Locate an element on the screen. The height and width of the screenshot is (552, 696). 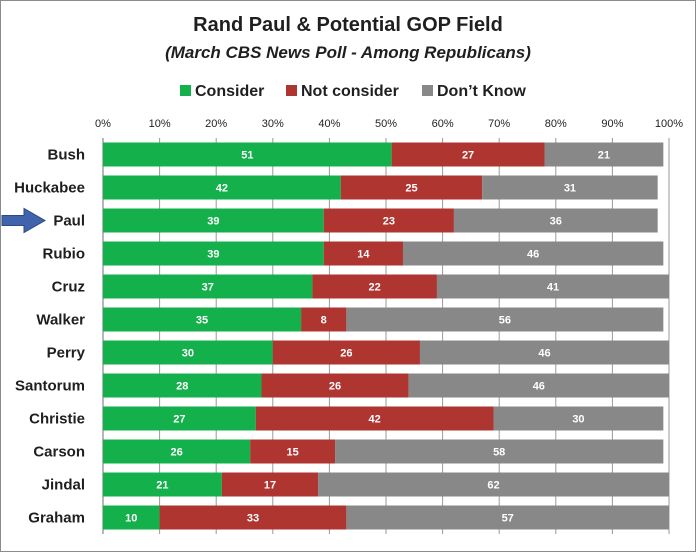
data-label: 62 is located at coordinates (493, 486).